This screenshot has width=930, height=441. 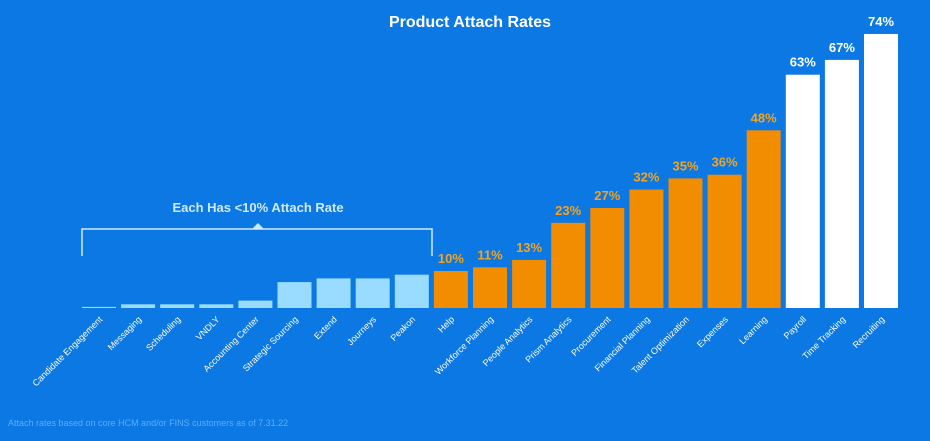 I want to click on bar-payroll, so click(x=802, y=191).